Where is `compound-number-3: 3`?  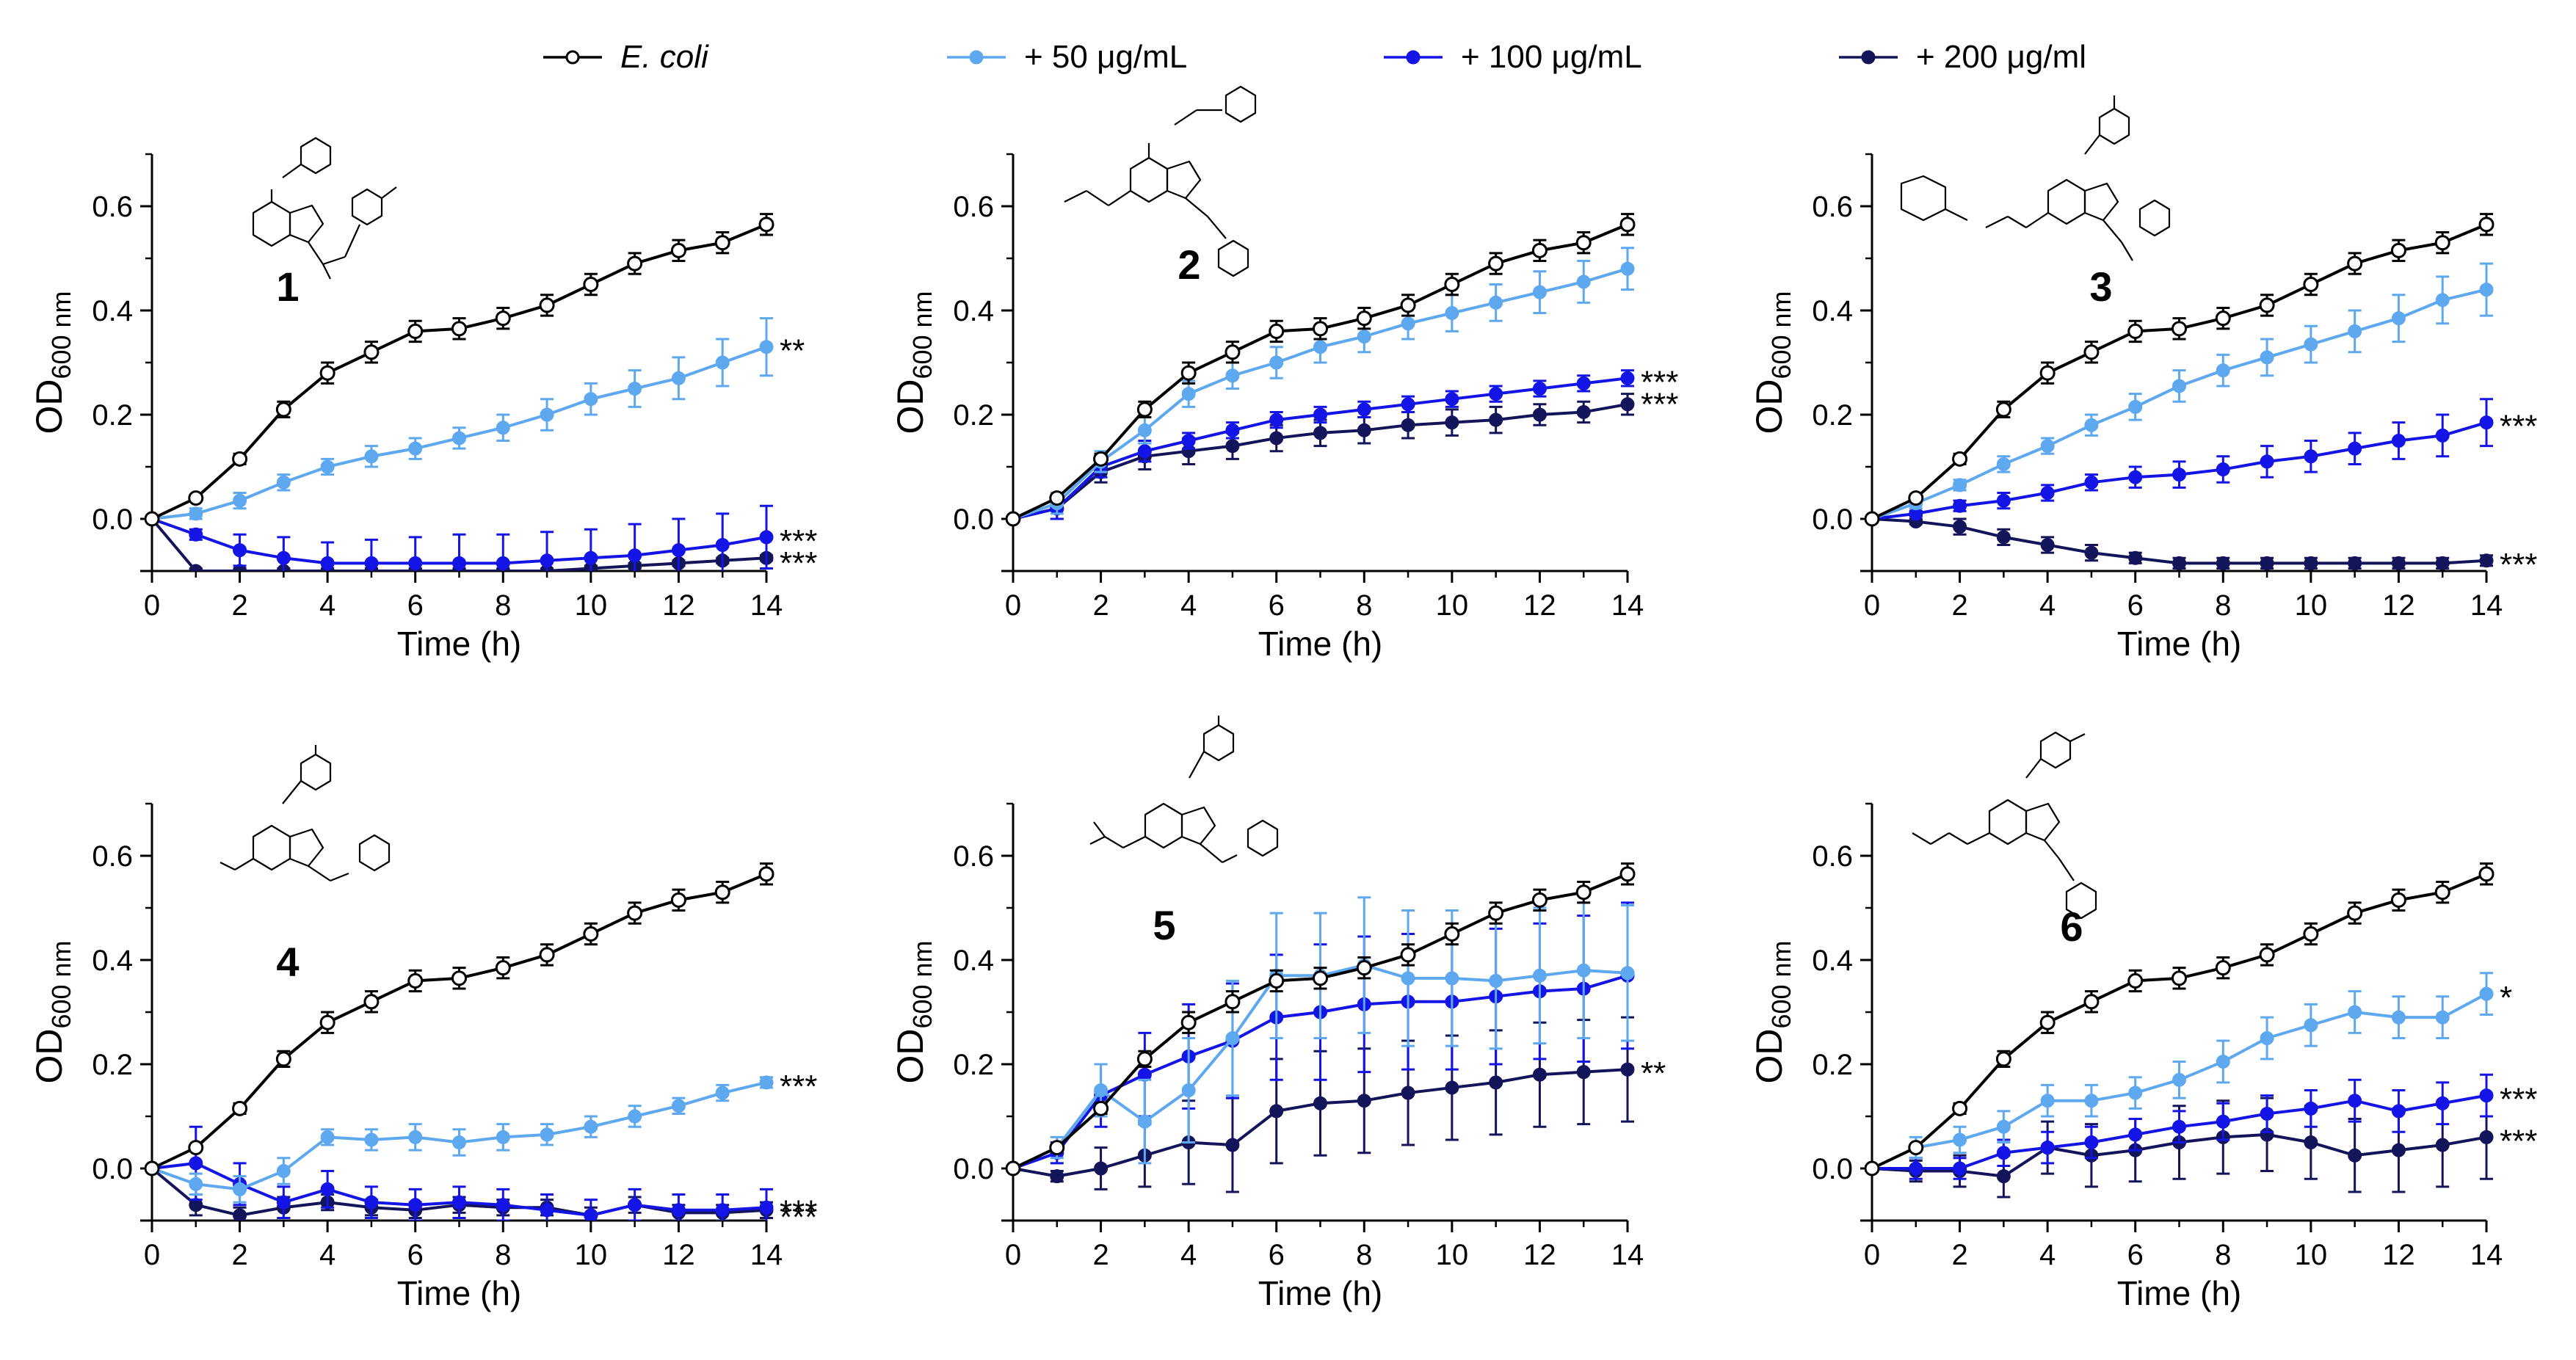
compound-number-3: 3 is located at coordinates (2101, 286).